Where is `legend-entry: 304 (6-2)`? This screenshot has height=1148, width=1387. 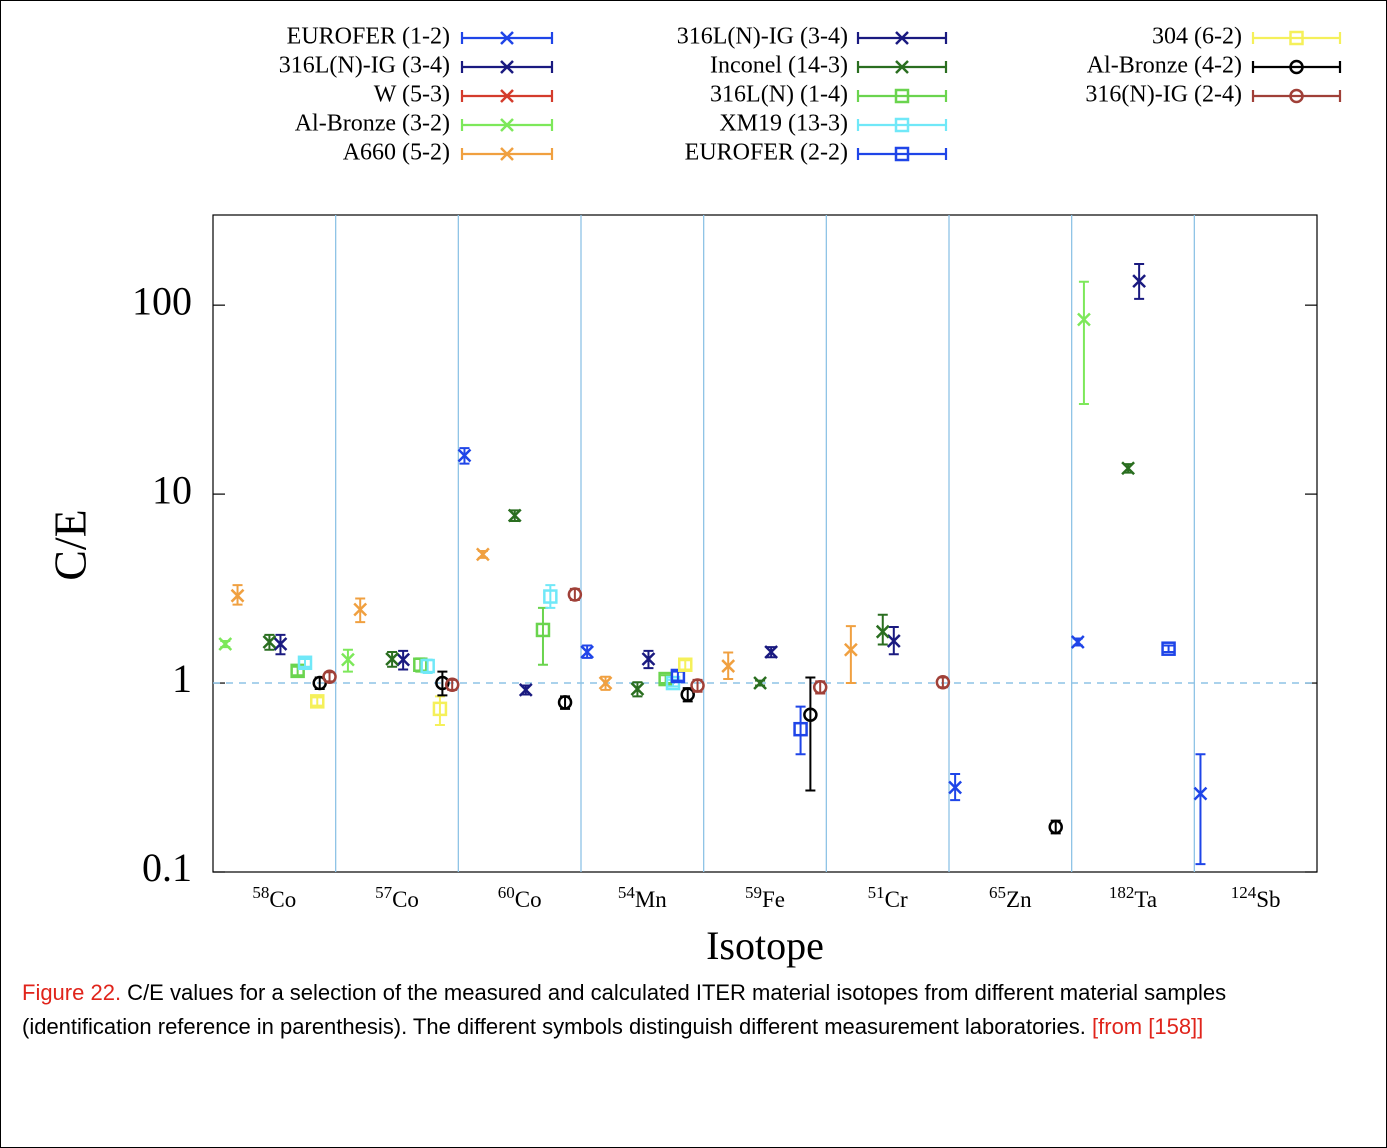
legend-entry: 304 (6-2) is located at coordinates (1247, 37).